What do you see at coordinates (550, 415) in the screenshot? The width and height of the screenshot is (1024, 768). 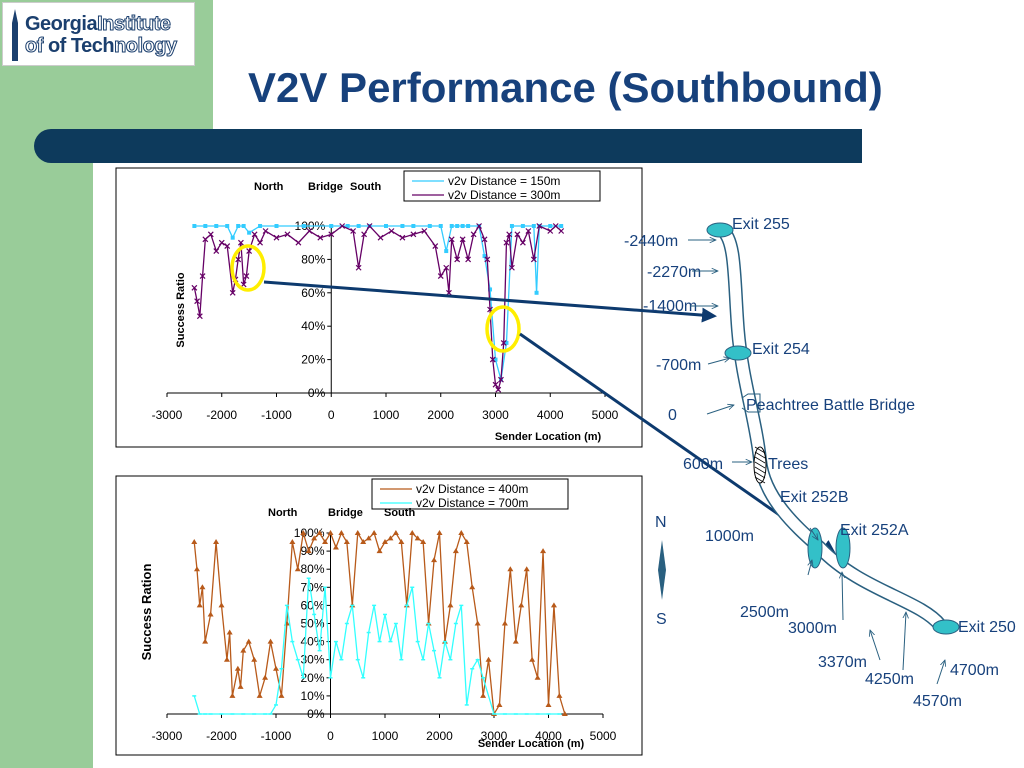 I see `x-tick-label: 4000` at bounding box center [550, 415].